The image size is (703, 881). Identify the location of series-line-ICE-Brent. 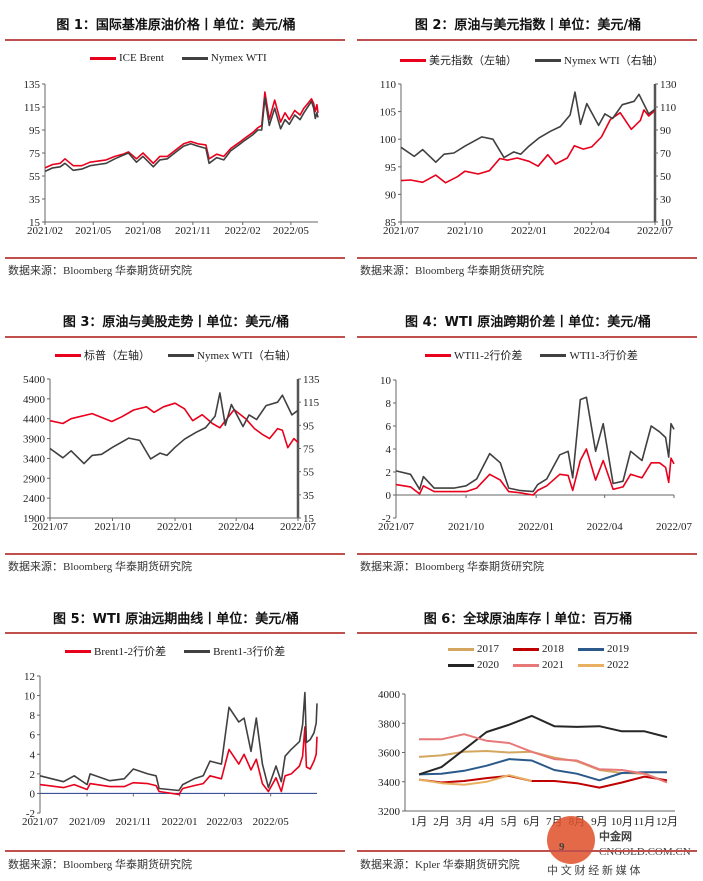
(181, 130).